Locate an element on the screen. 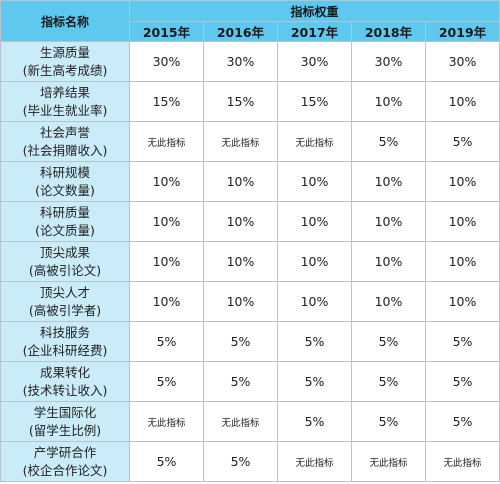  indicator-description: (技术转让收入) is located at coordinates (65, 390).